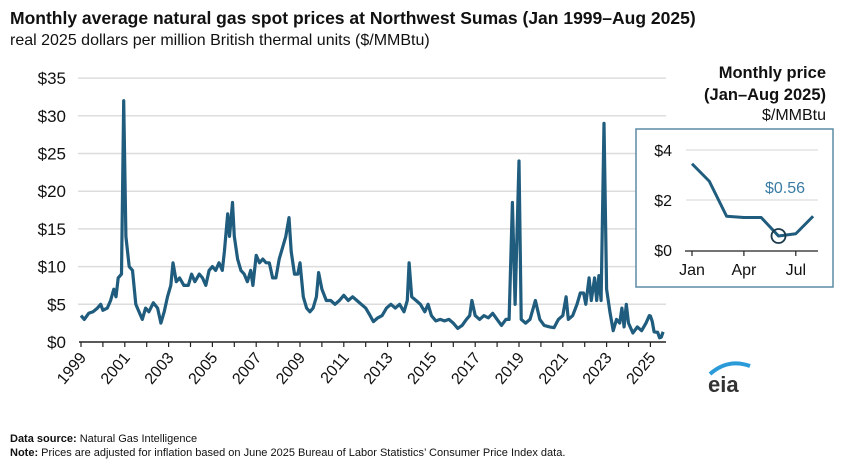  Describe the element at coordinates (663, 201) in the screenshot. I see `inset-y-tick-label: $2` at that location.